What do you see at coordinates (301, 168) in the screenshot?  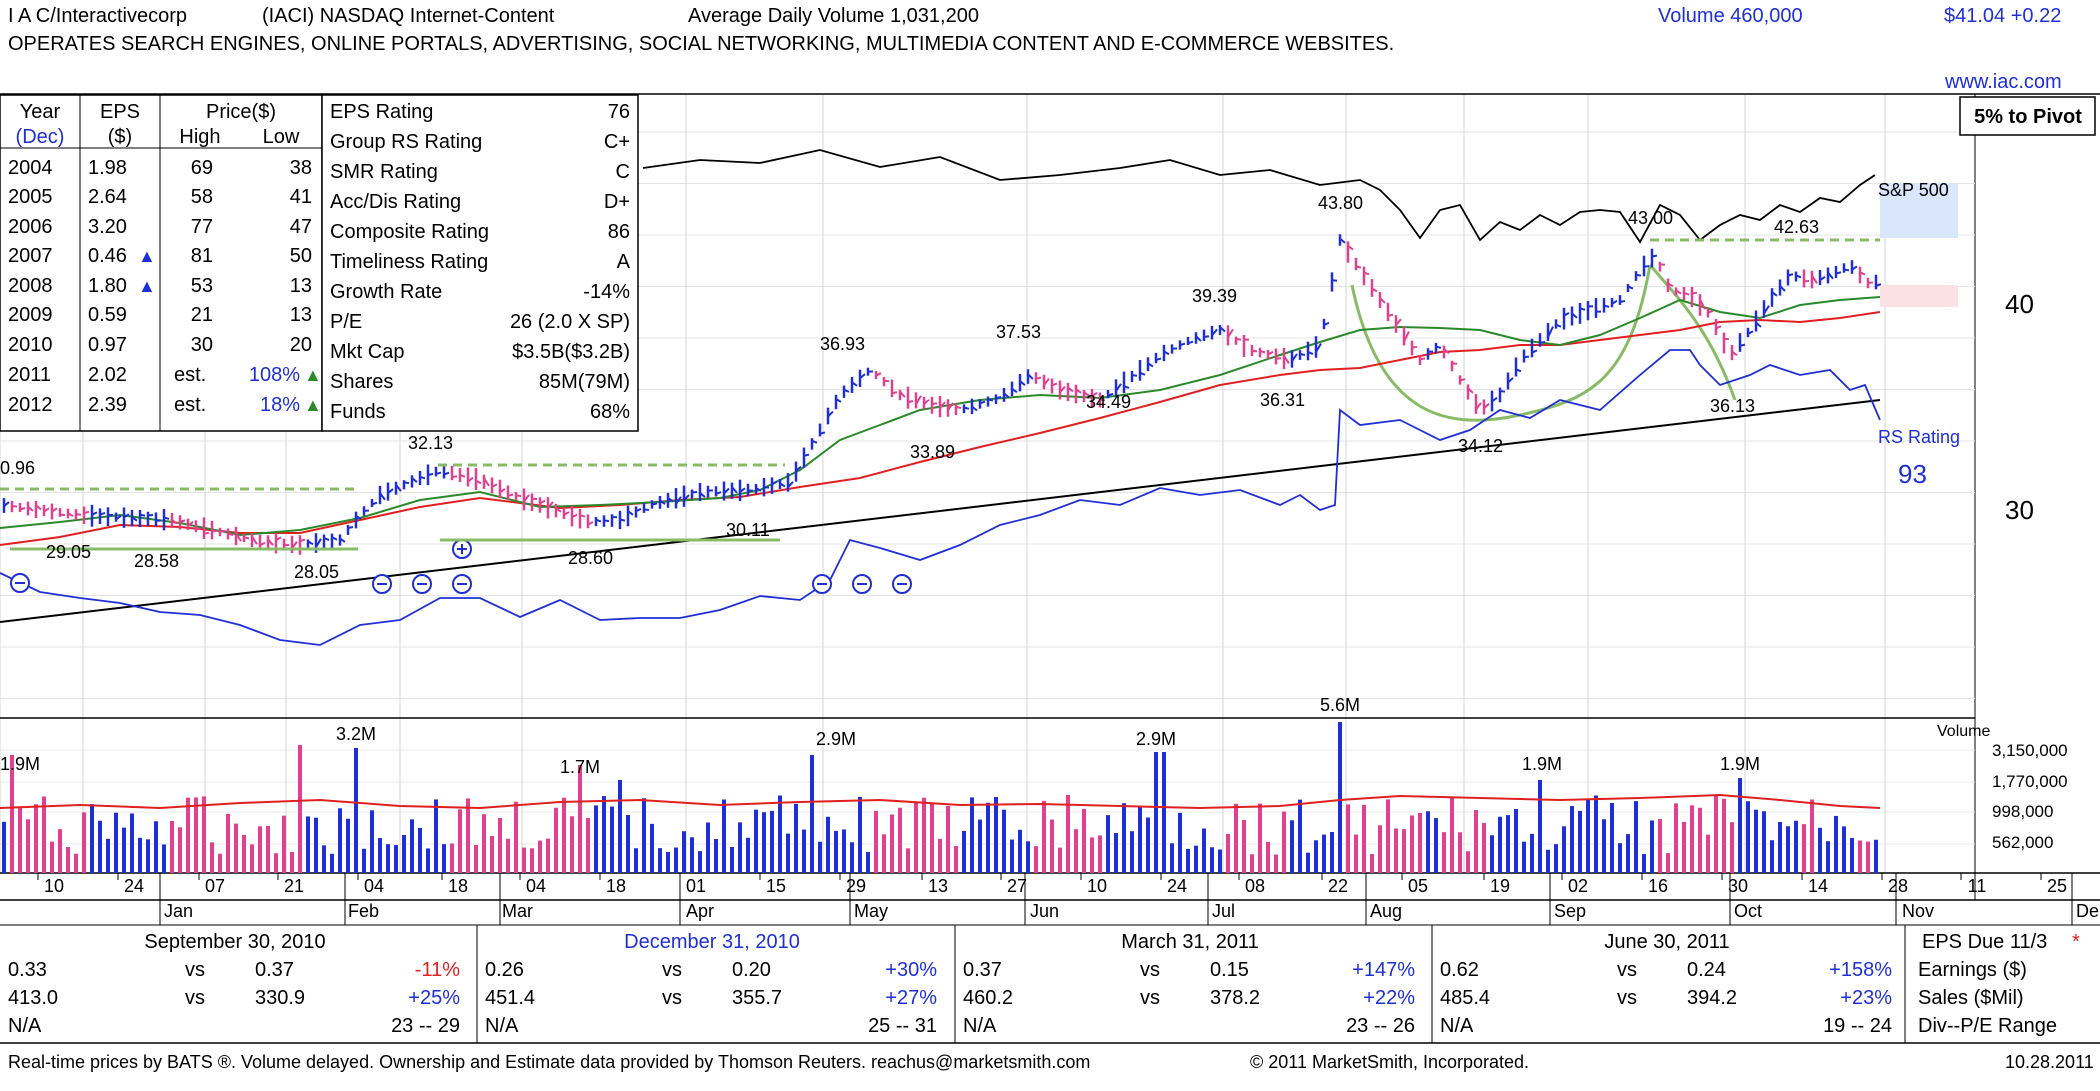 I see `price-low: 38` at bounding box center [301, 168].